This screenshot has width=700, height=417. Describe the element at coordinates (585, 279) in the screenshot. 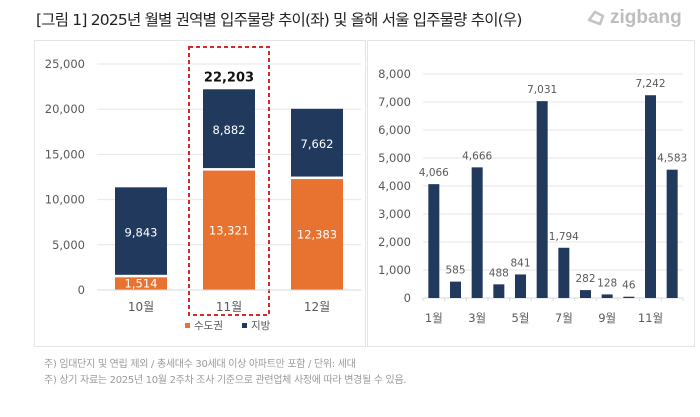

I see `data-label: 282` at that location.